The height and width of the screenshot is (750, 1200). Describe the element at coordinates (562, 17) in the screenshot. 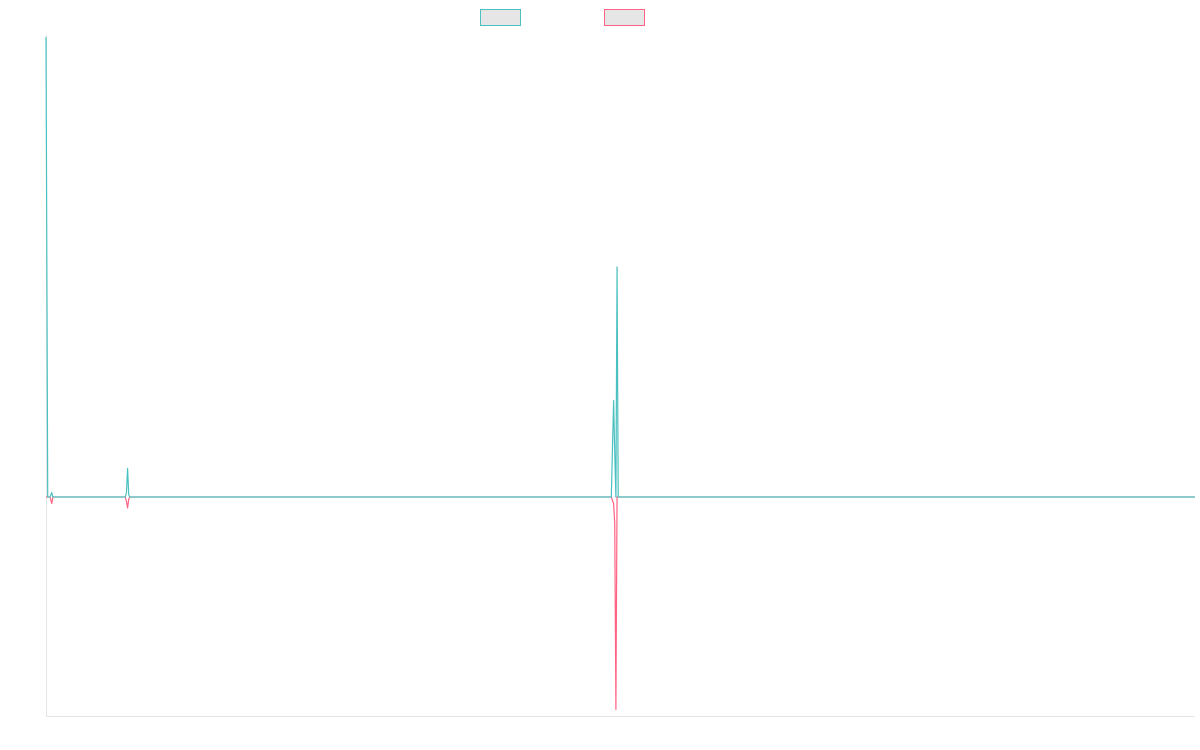

I see `legend` at that location.